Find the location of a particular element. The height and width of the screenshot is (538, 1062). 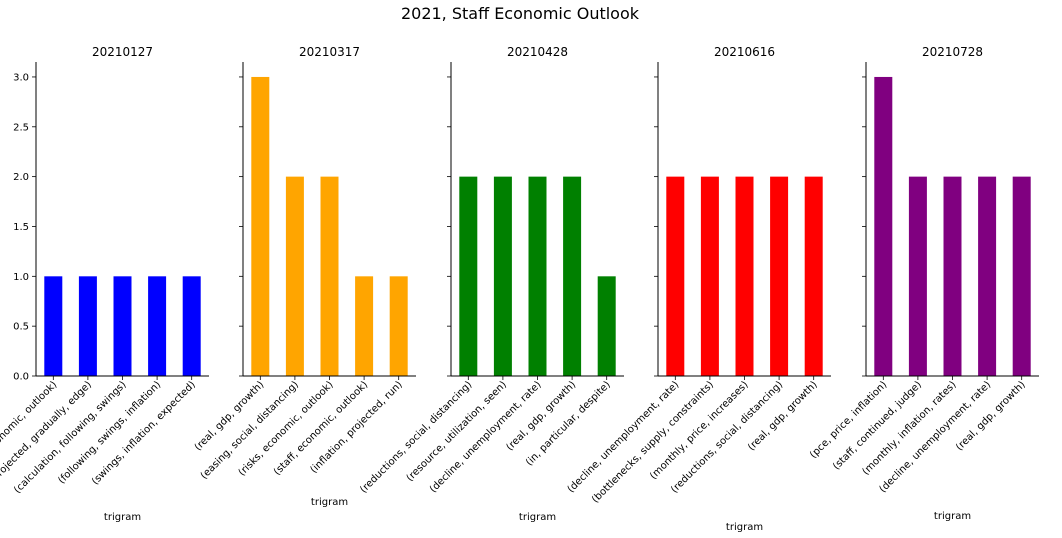

y-tick-label: 2.5 is located at coordinates (21, 127).